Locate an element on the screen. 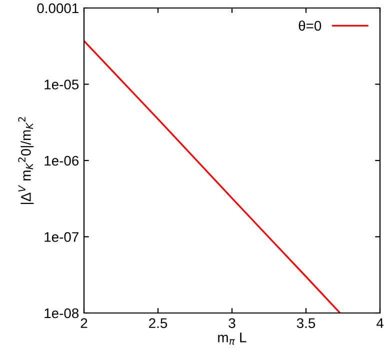  y-axis-title: |Δ$^{V}$ m$_{K}$$^{2}$0|/m$_{K}$$^{2}$ is located at coordinates (26, 160).